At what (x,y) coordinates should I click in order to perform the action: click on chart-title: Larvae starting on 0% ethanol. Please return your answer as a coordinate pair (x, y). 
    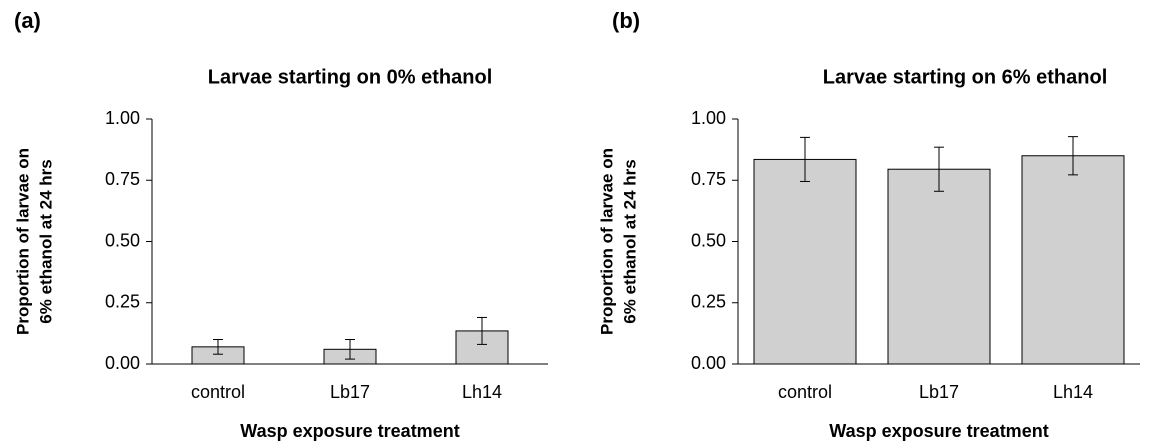
    Looking at the image, I should click on (350, 77).